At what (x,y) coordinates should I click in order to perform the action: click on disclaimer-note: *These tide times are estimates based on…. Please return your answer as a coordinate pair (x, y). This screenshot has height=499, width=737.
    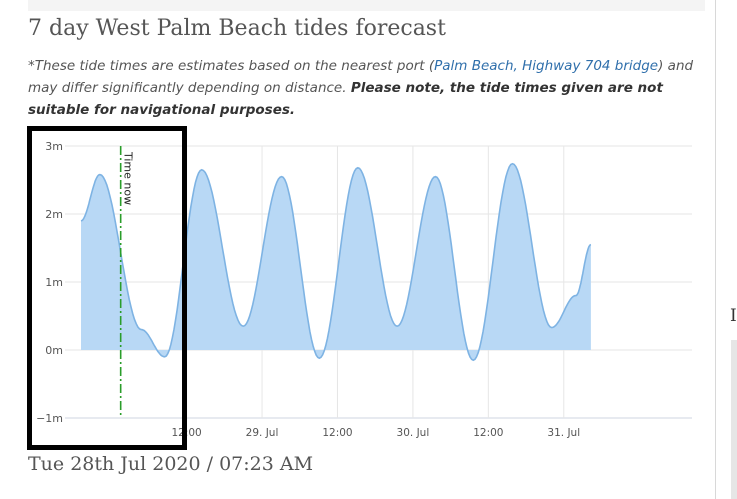
    Looking at the image, I should click on (368, 88).